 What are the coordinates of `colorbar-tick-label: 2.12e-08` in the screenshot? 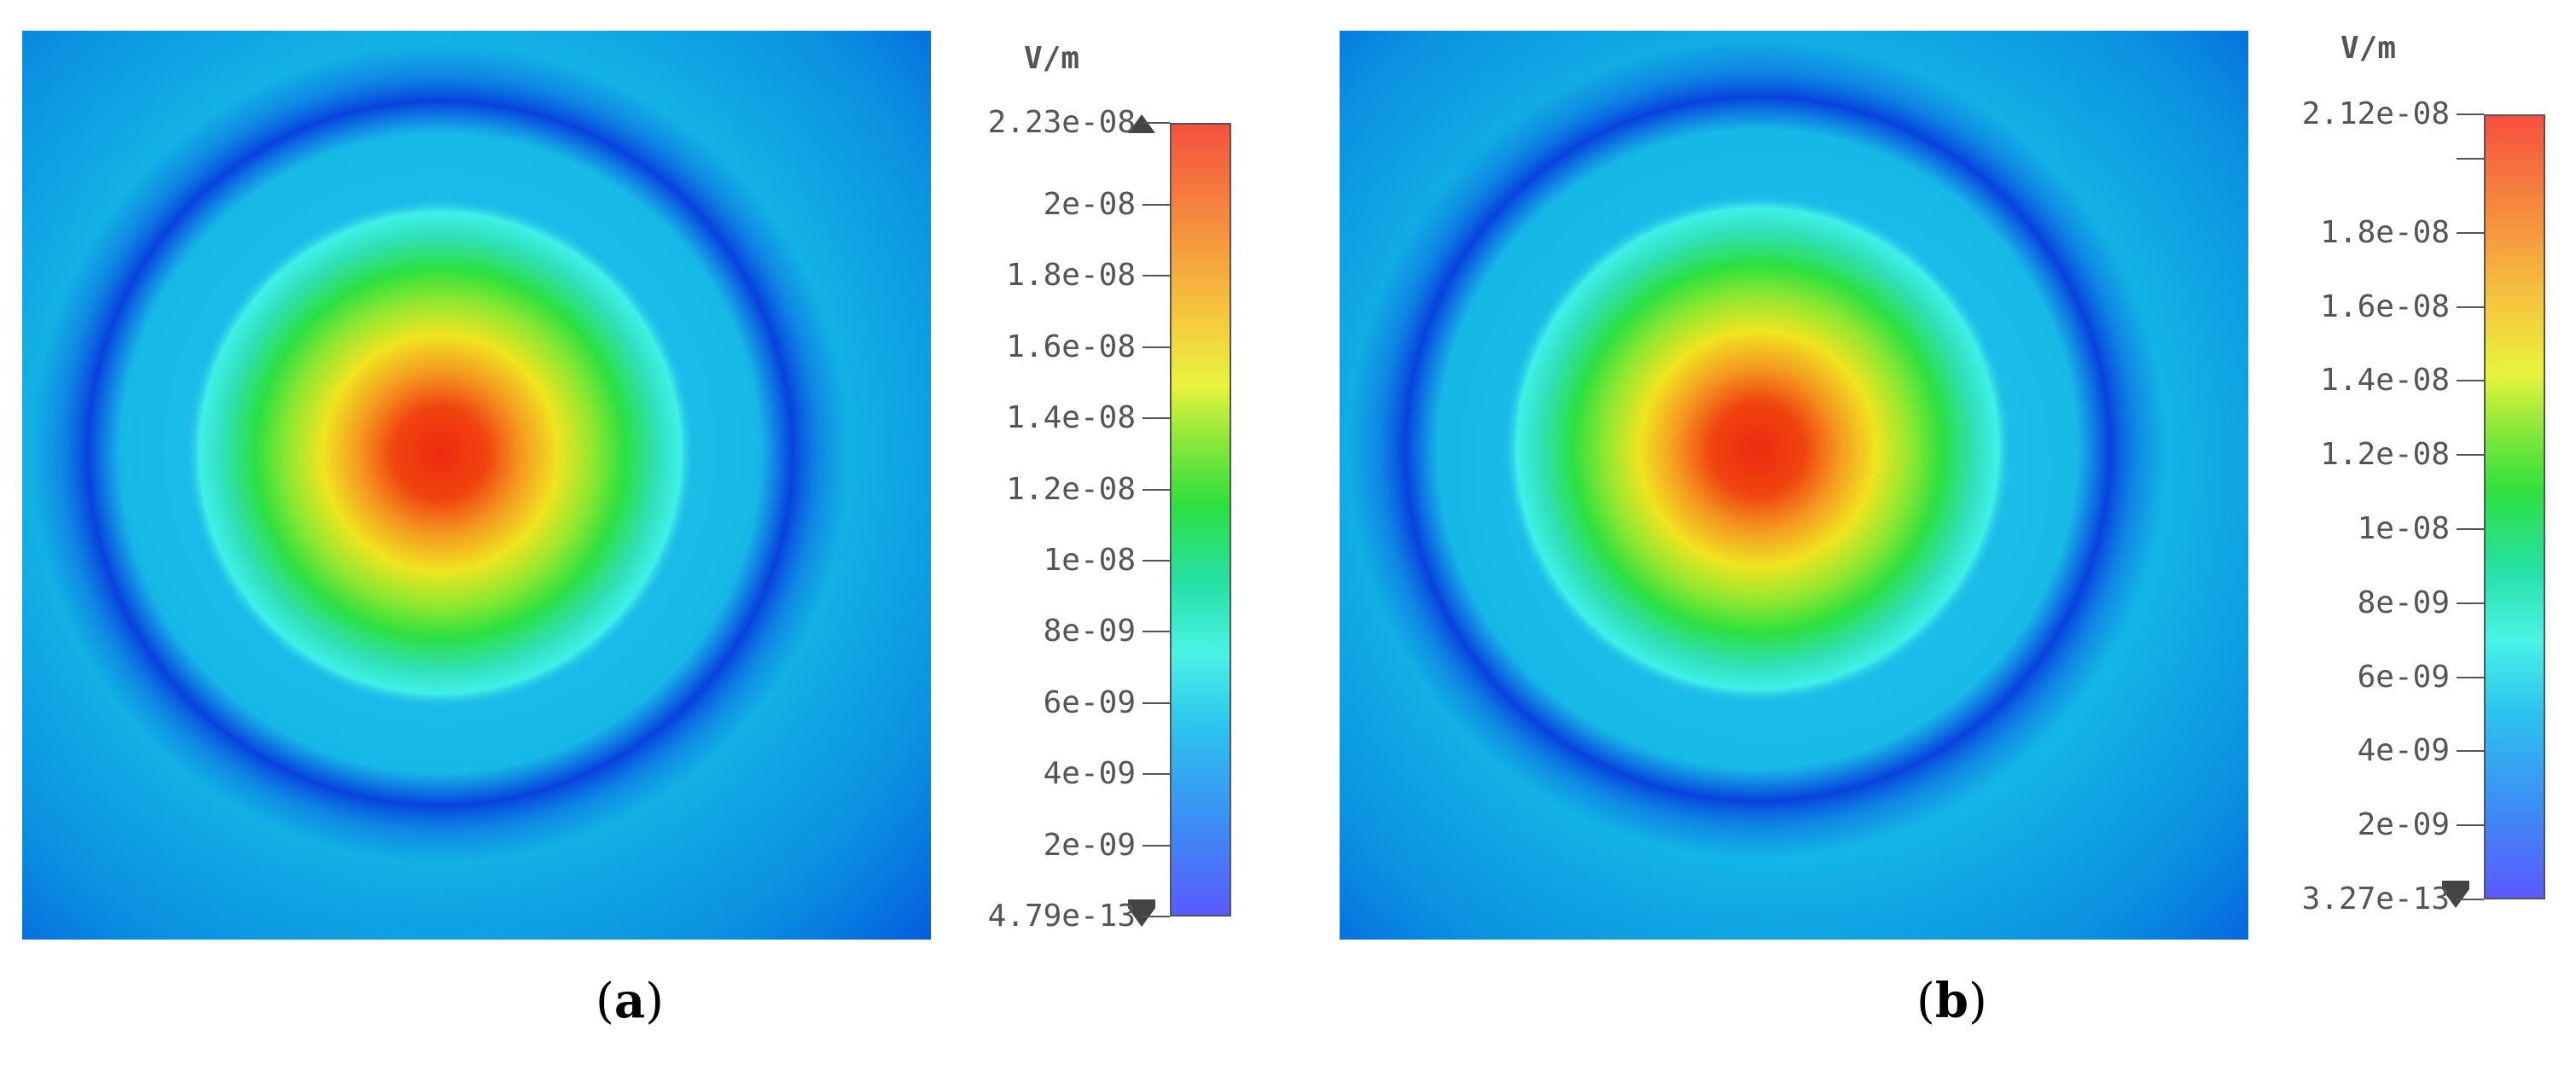 It's located at (2375, 113).